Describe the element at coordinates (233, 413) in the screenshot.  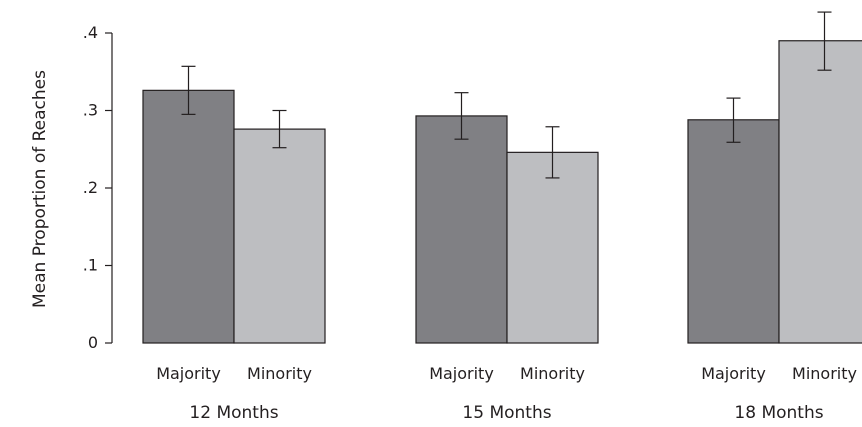
I see `group-label: 12 Months` at that location.